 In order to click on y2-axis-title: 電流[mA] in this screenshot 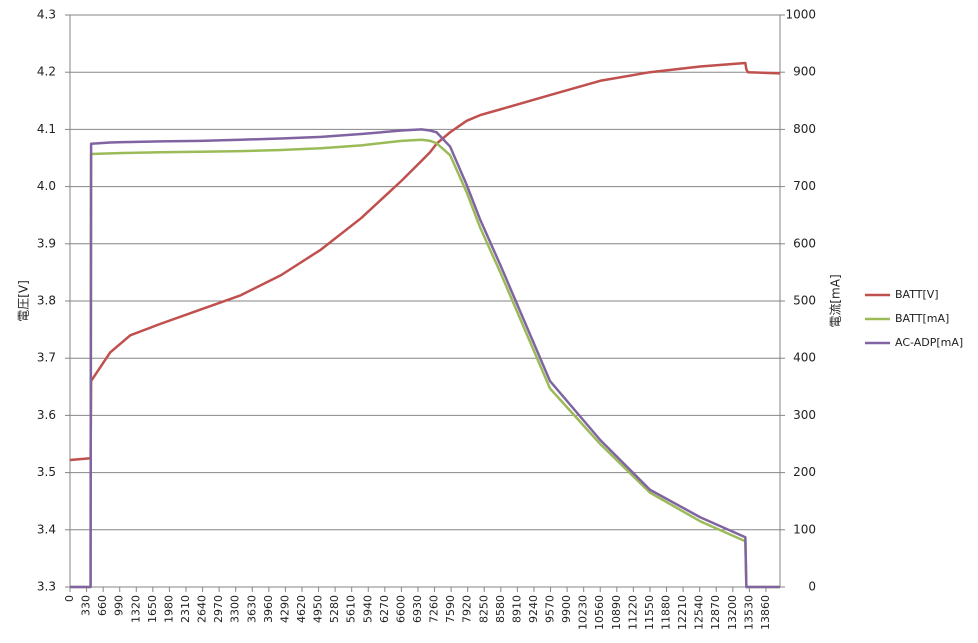, I will do `click(836, 300)`.